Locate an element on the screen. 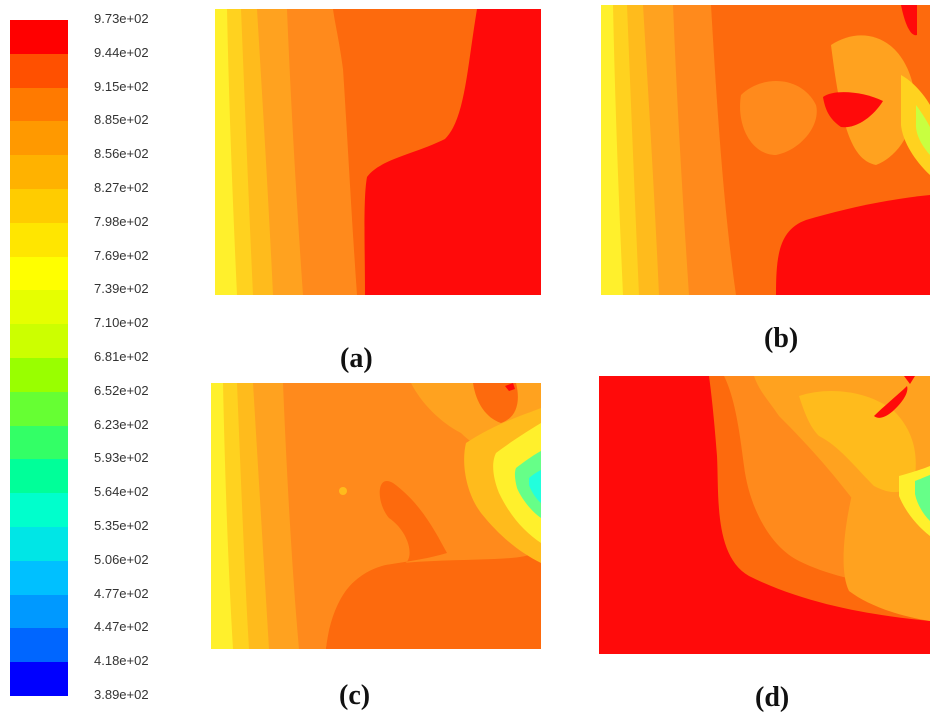  caption-a: (a) is located at coordinates (356, 358).